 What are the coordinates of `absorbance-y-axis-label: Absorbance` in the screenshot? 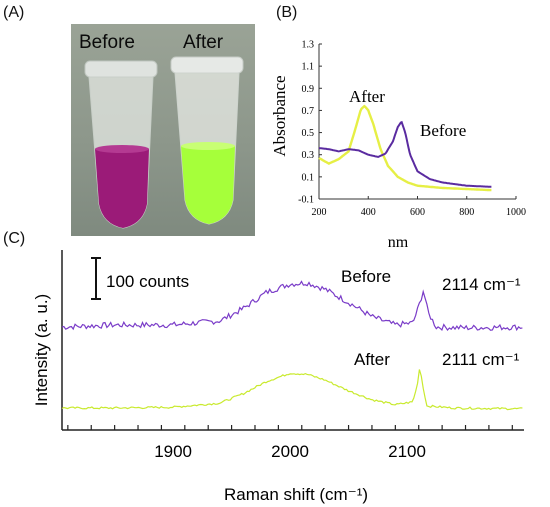 It's located at (279, 115).